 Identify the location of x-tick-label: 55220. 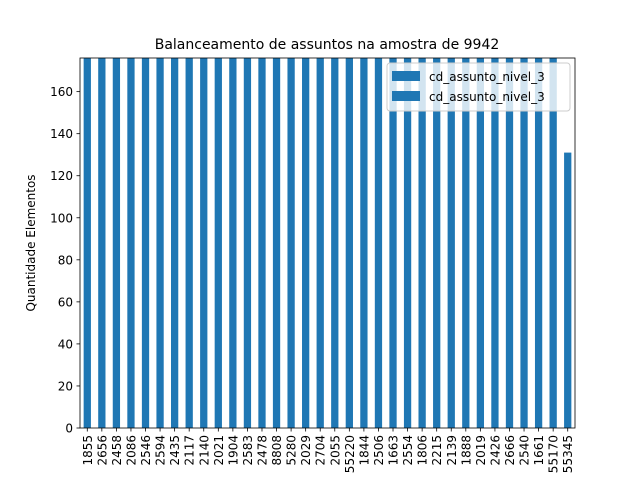
(350, 454).